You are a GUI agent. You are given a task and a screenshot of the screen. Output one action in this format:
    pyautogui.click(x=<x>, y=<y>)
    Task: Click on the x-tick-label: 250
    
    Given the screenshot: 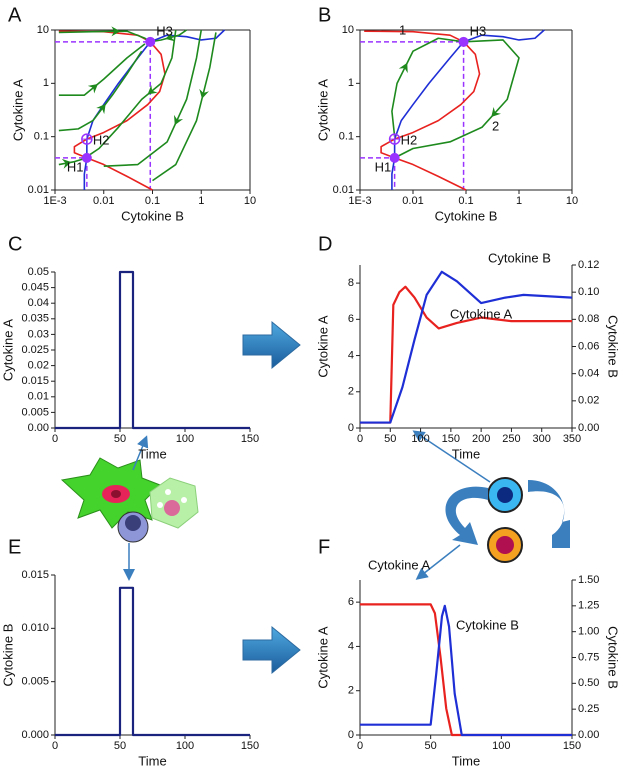 What is the action you would take?
    pyautogui.click(x=511, y=439)
    